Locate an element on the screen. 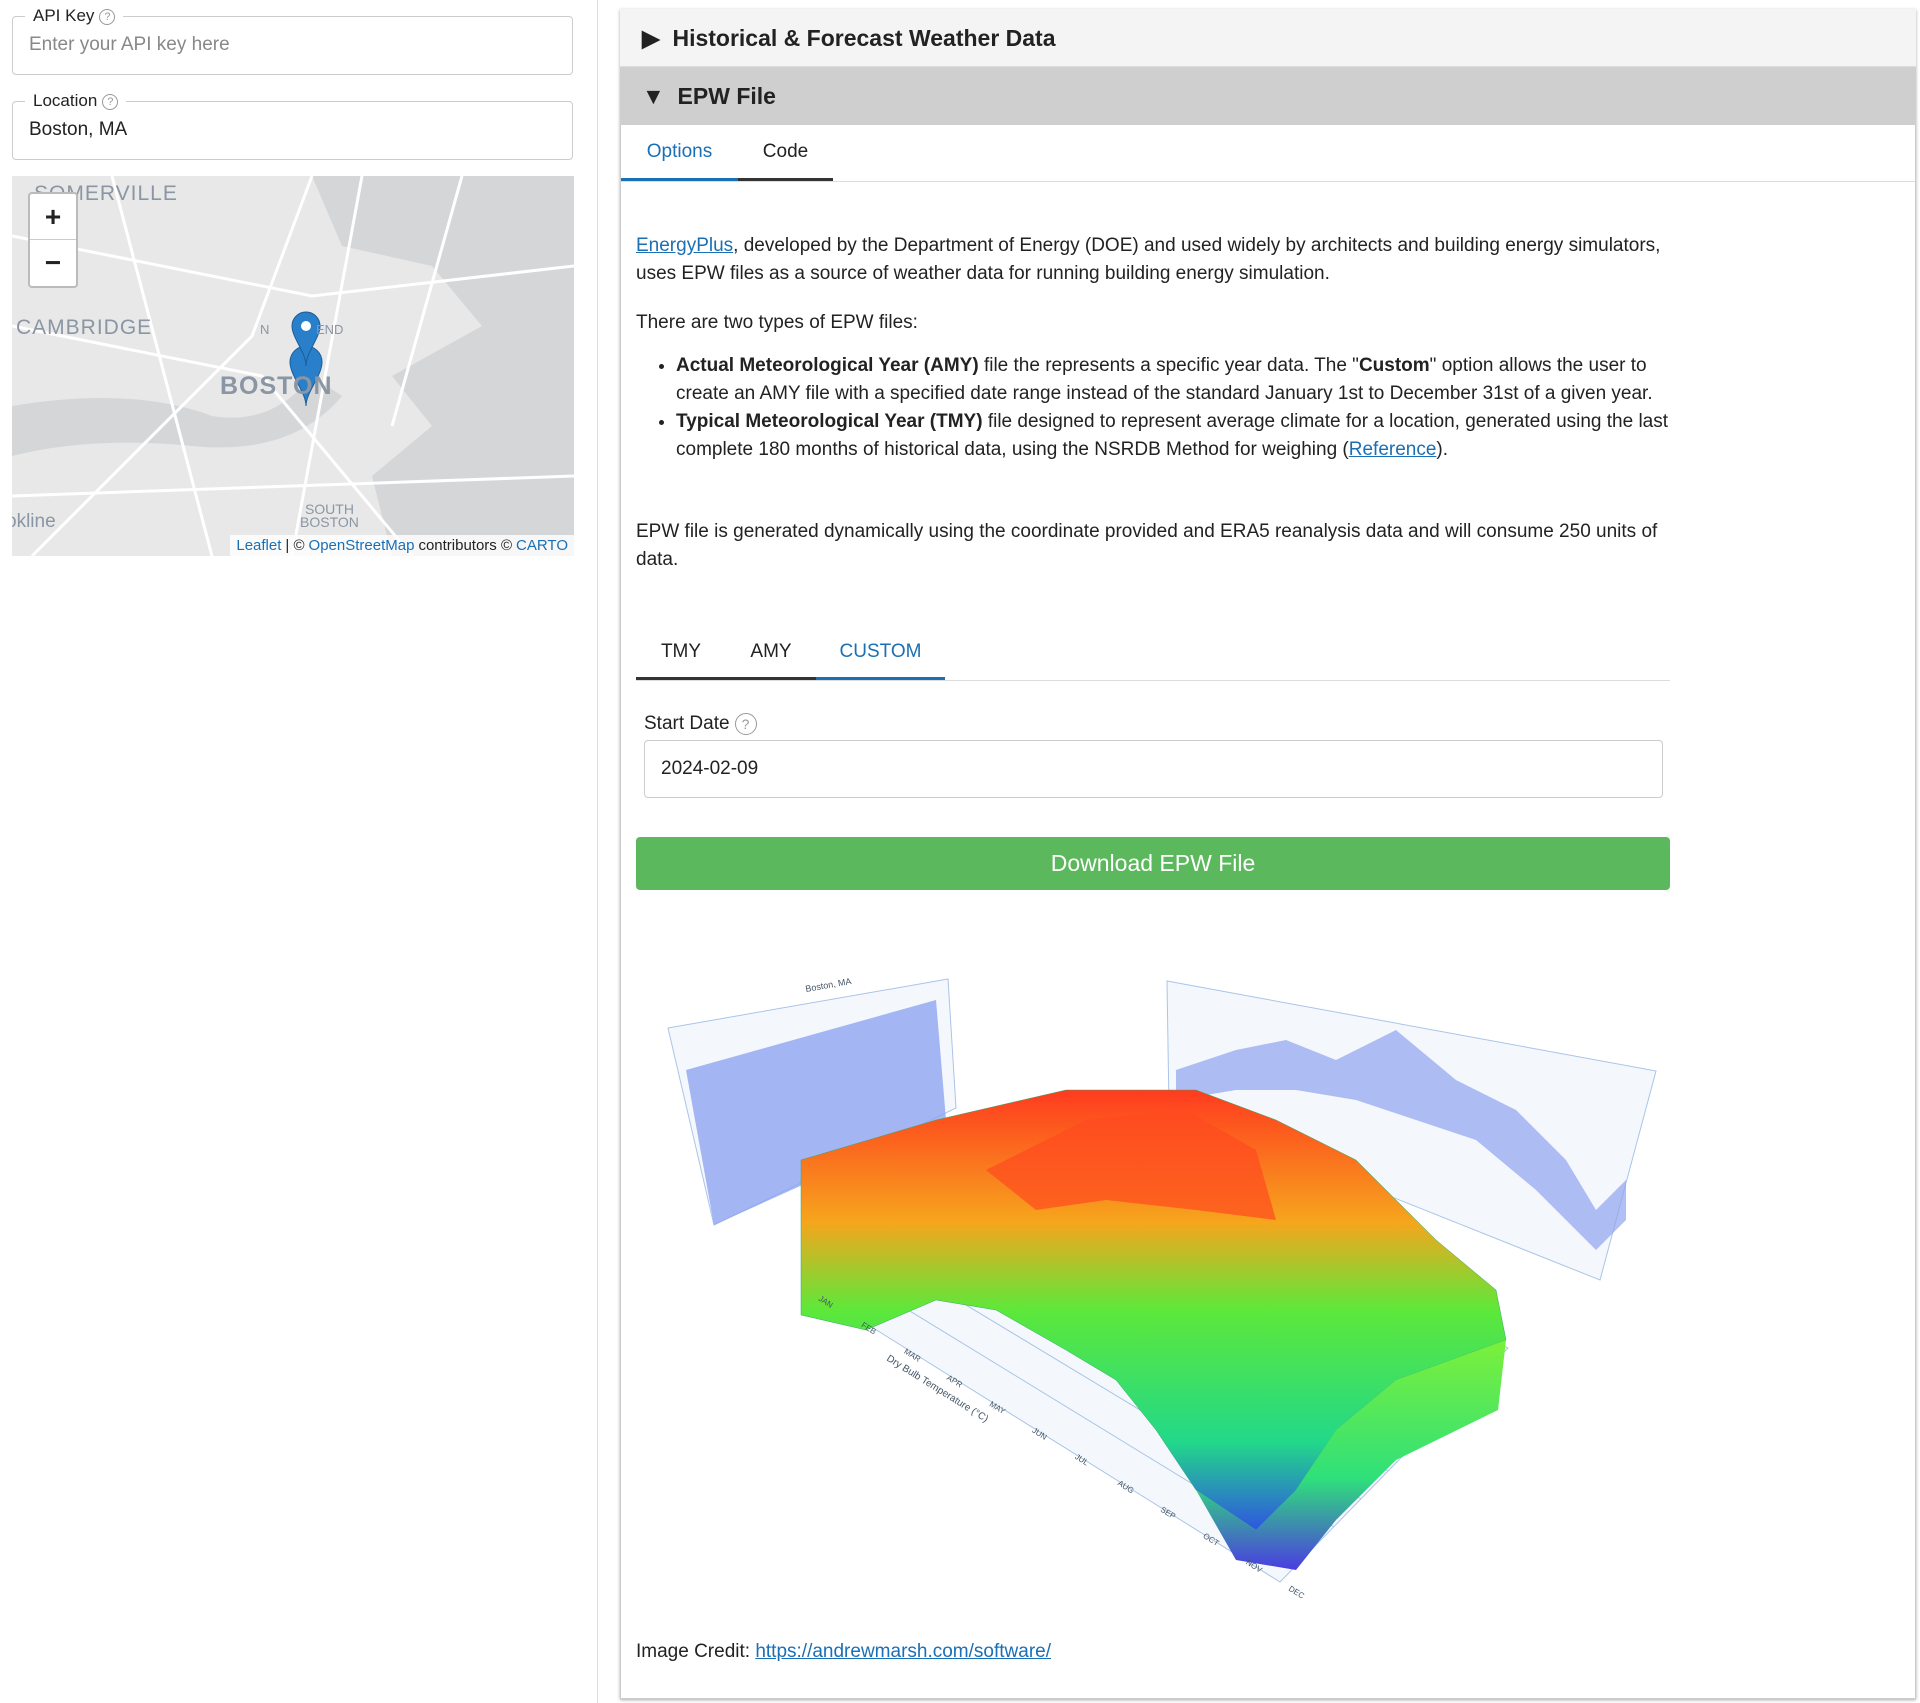 Image resolution: width=1920 pixels, height=1703 pixels. accordion-title: Historical & Forecast Weather Data is located at coordinates (864, 38).